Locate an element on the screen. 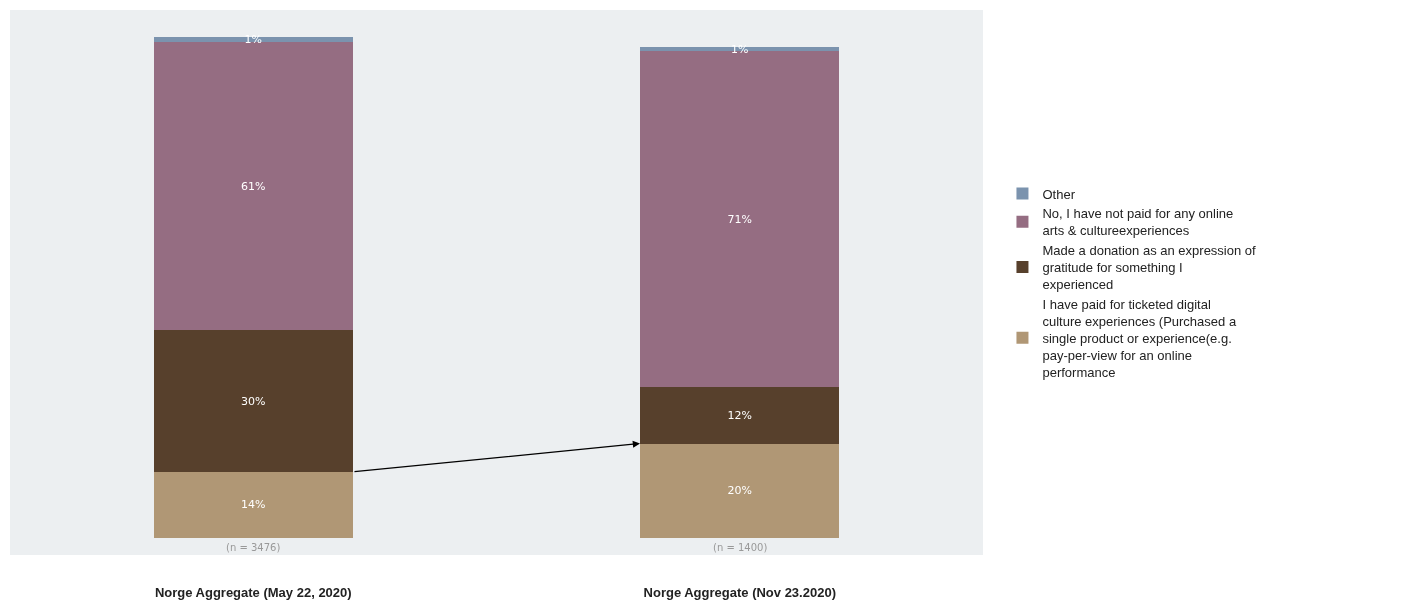  data-label: 1% is located at coordinates (253, 40).